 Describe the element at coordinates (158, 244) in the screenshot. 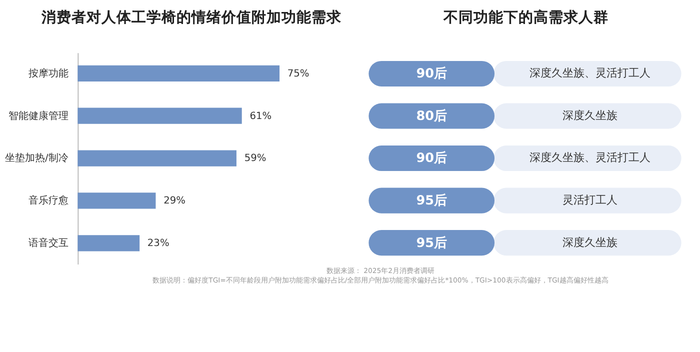

I see `data-label: 23%` at that location.